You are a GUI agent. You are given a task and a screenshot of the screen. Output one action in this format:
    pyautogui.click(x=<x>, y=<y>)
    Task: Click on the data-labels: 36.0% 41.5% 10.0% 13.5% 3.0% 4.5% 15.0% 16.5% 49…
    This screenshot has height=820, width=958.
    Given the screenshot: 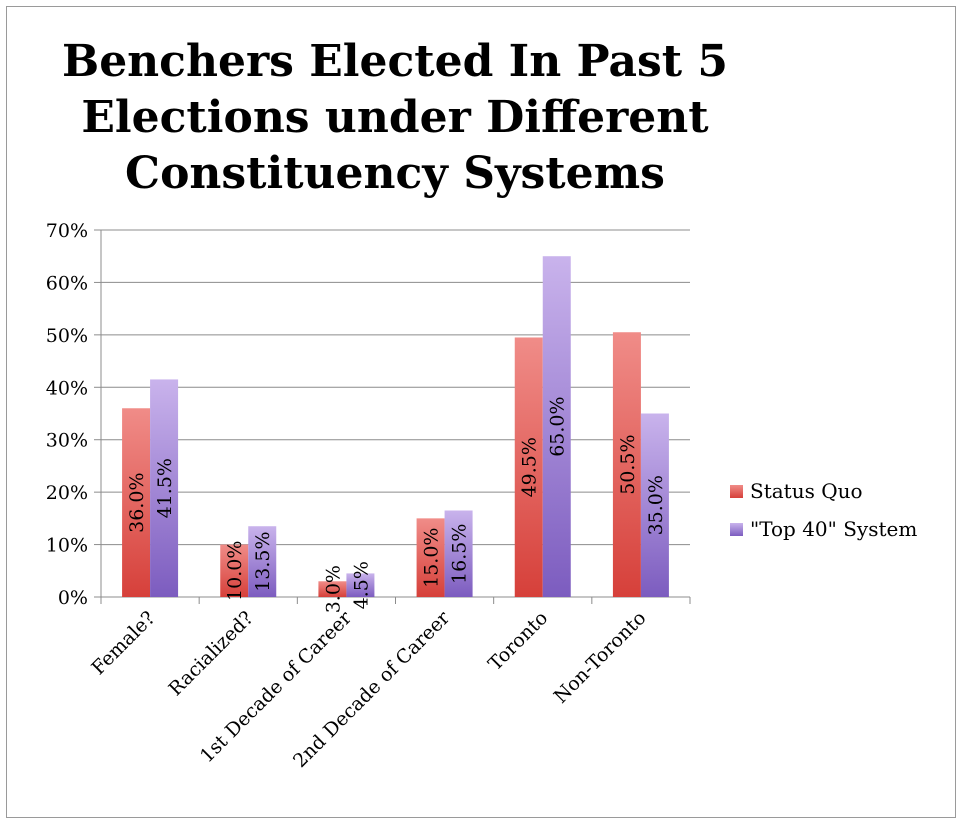 What is the action you would take?
    pyautogui.click(x=396, y=504)
    